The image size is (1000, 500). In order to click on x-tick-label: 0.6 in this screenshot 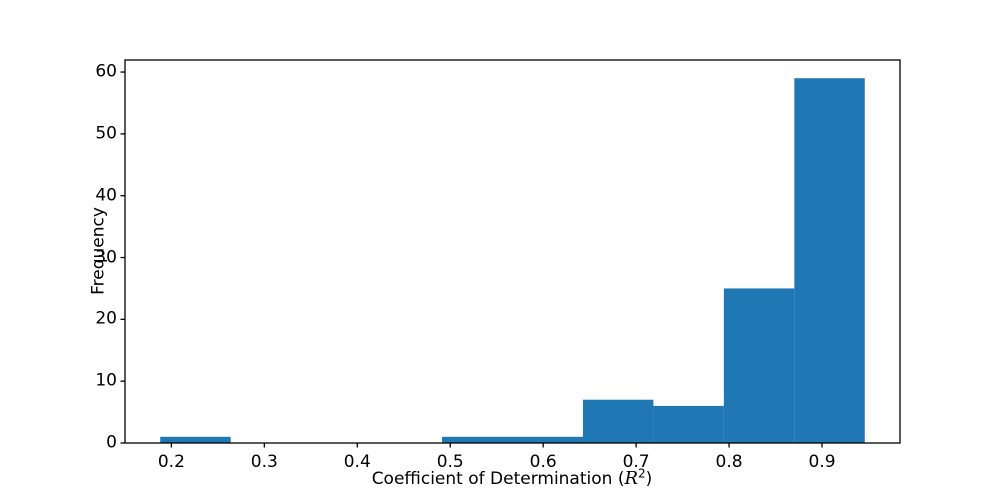, I will do `click(543, 462)`.